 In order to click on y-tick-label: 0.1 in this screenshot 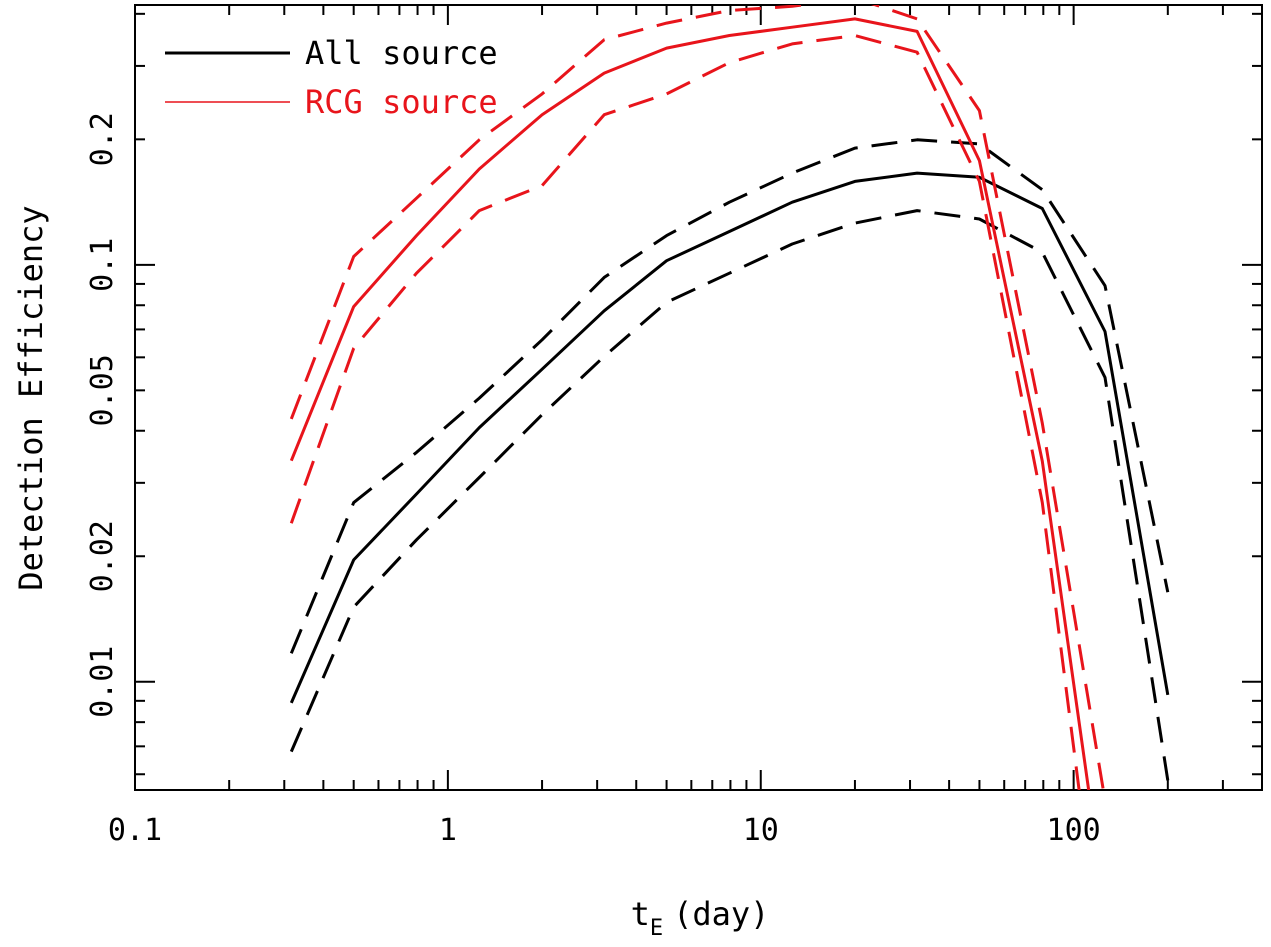, I will do `click(102, 265)`.